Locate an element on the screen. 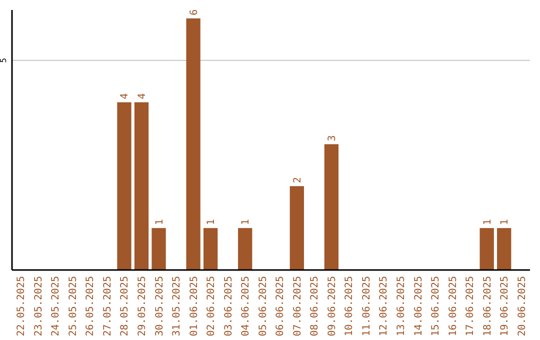 This screenshot has height=340, width=540. x-tick-label: 12.06.2025 is located at coordinates (384, 306).